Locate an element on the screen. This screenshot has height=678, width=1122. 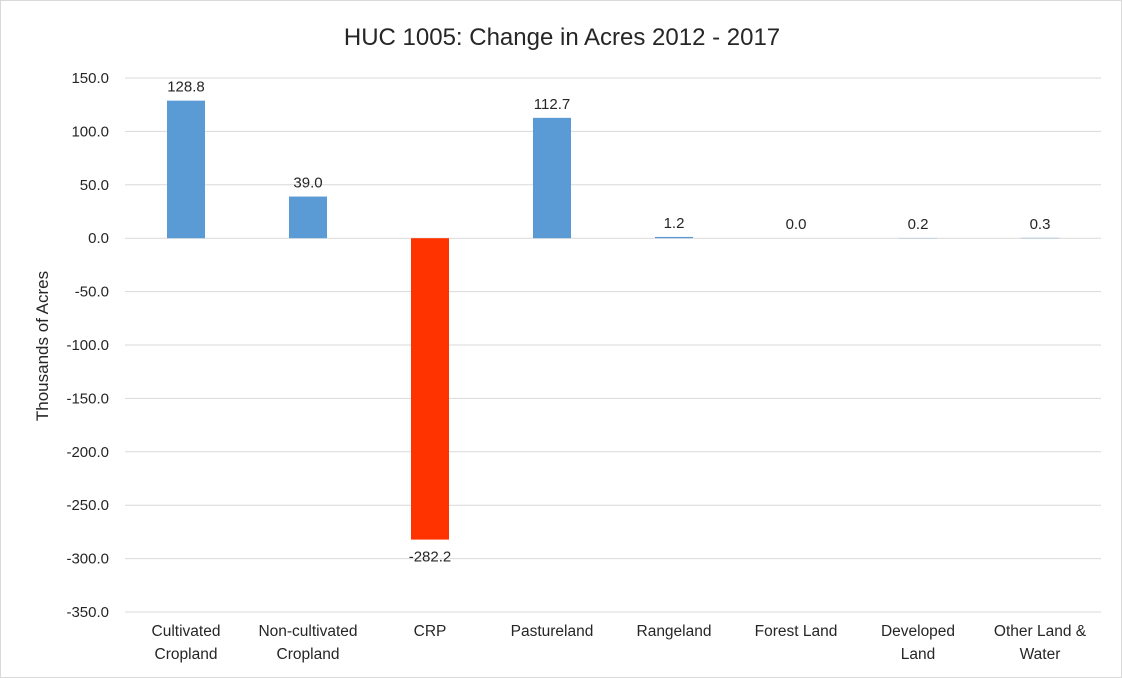
chart-title: HUC 1005: Change in Acres 2012 - 2017 is located at coordinates (562, 37).